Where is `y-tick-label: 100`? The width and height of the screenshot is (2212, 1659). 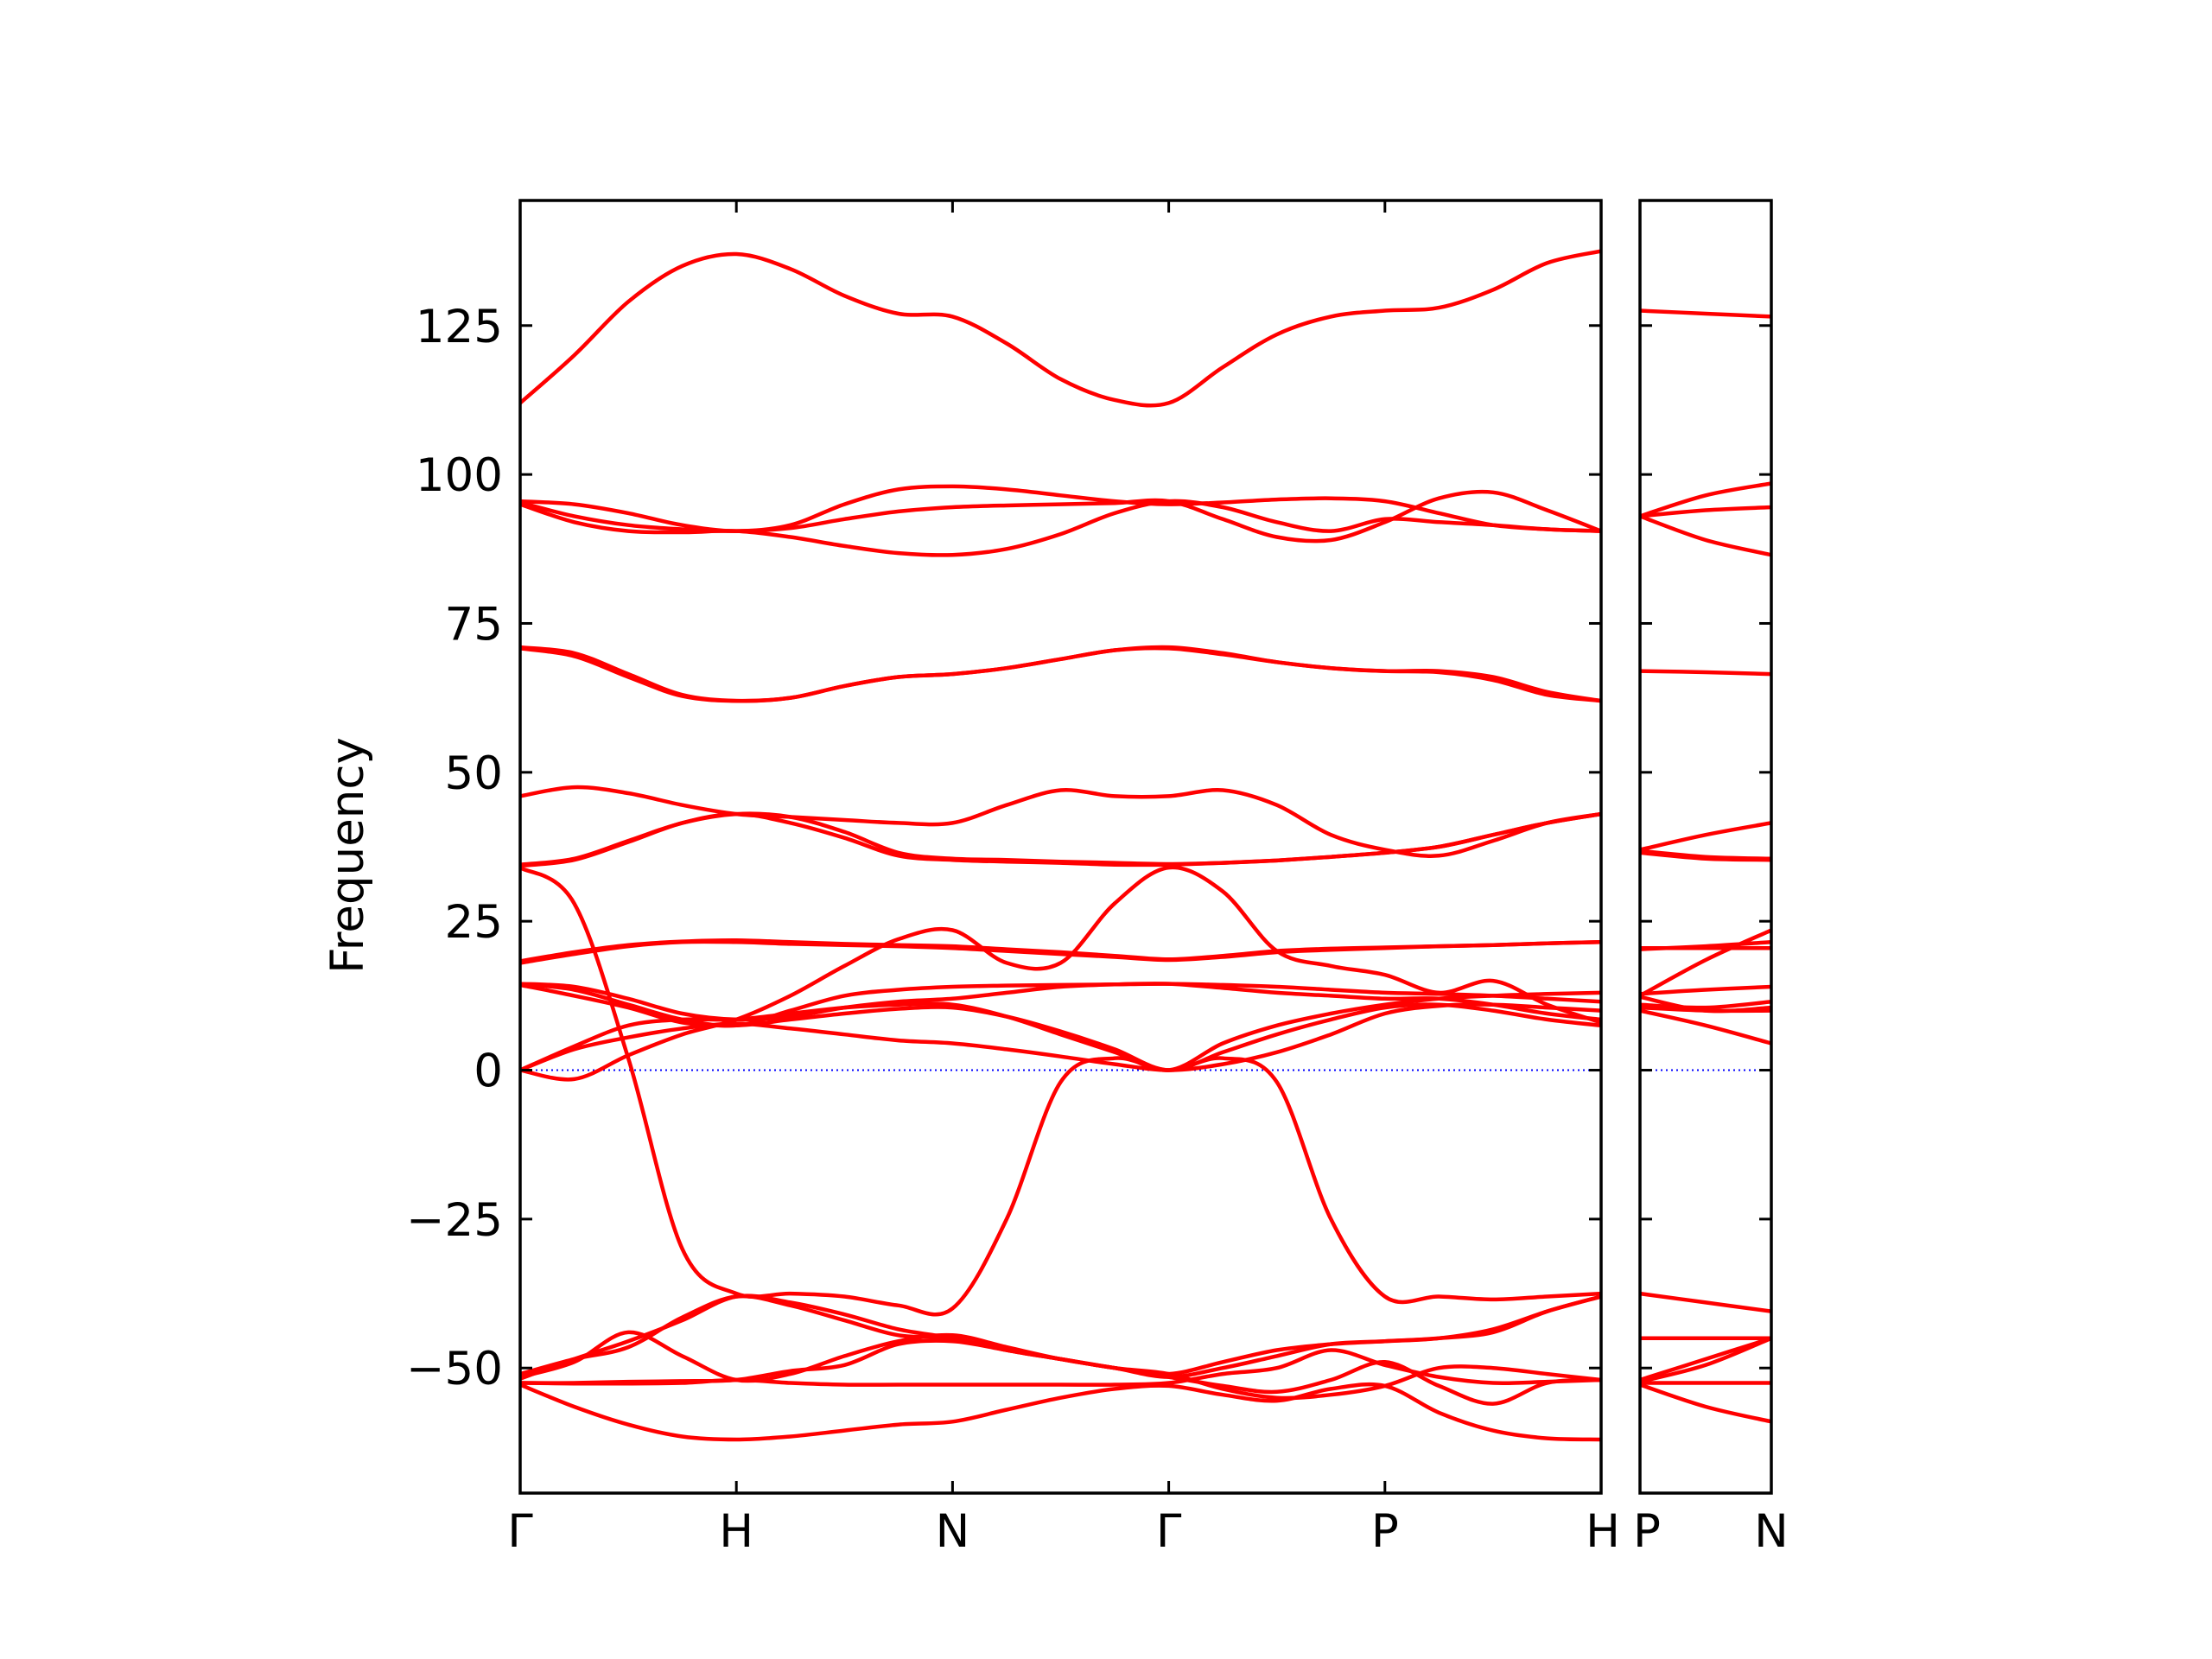
y-tick-label: 100 is located at coordinates (459, 475).